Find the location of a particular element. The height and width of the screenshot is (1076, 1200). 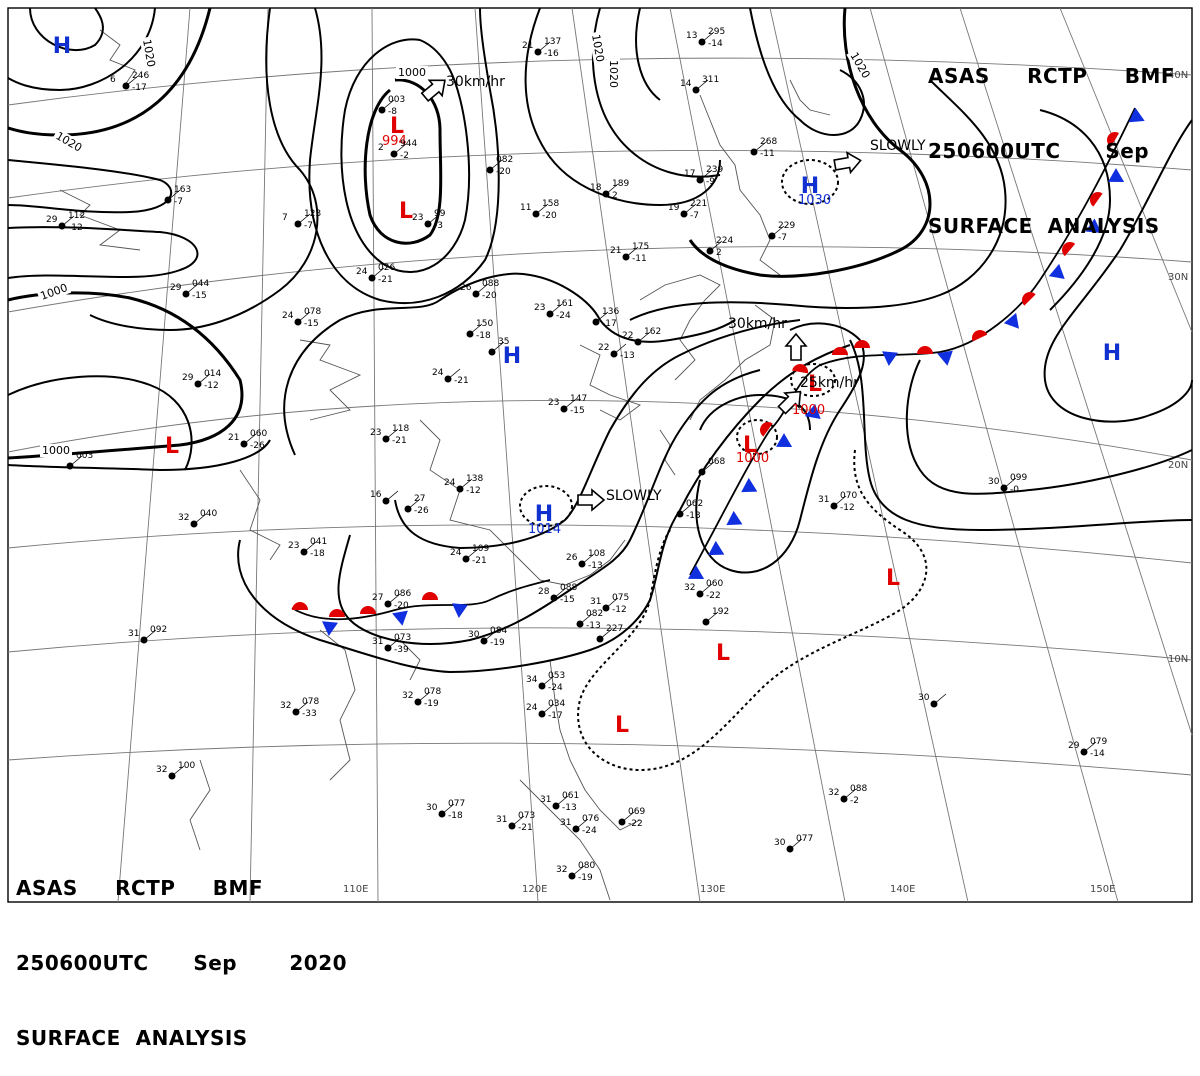

station-plot: 069-22 is located at coordinates (631, 818).